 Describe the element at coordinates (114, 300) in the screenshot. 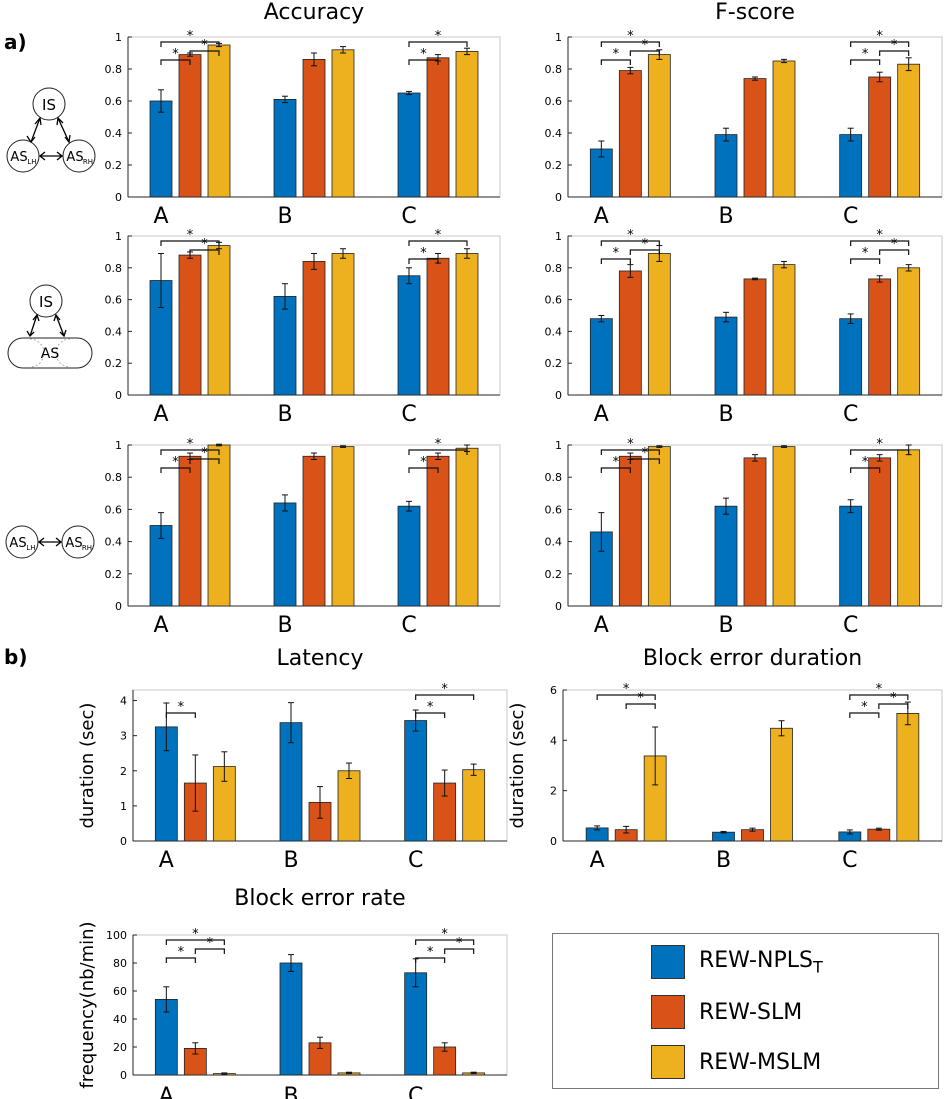

I see `y-tick-label-acc2-3: 0.6` at that location.